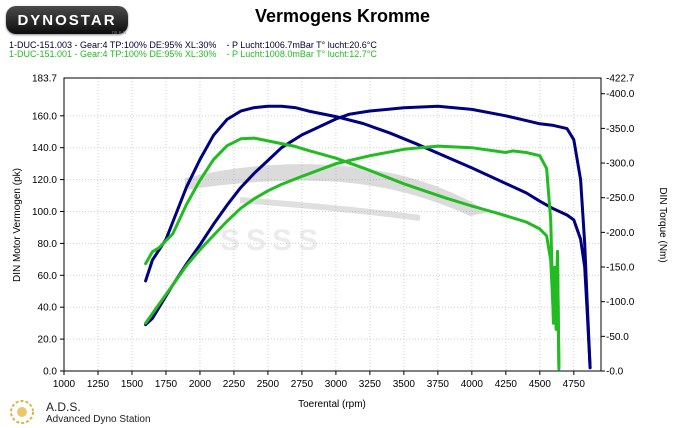 Image resolution: width=685 pixels, height=428 pixels. I want to click on y2-tick-label: -350.0, so click(620, 129).